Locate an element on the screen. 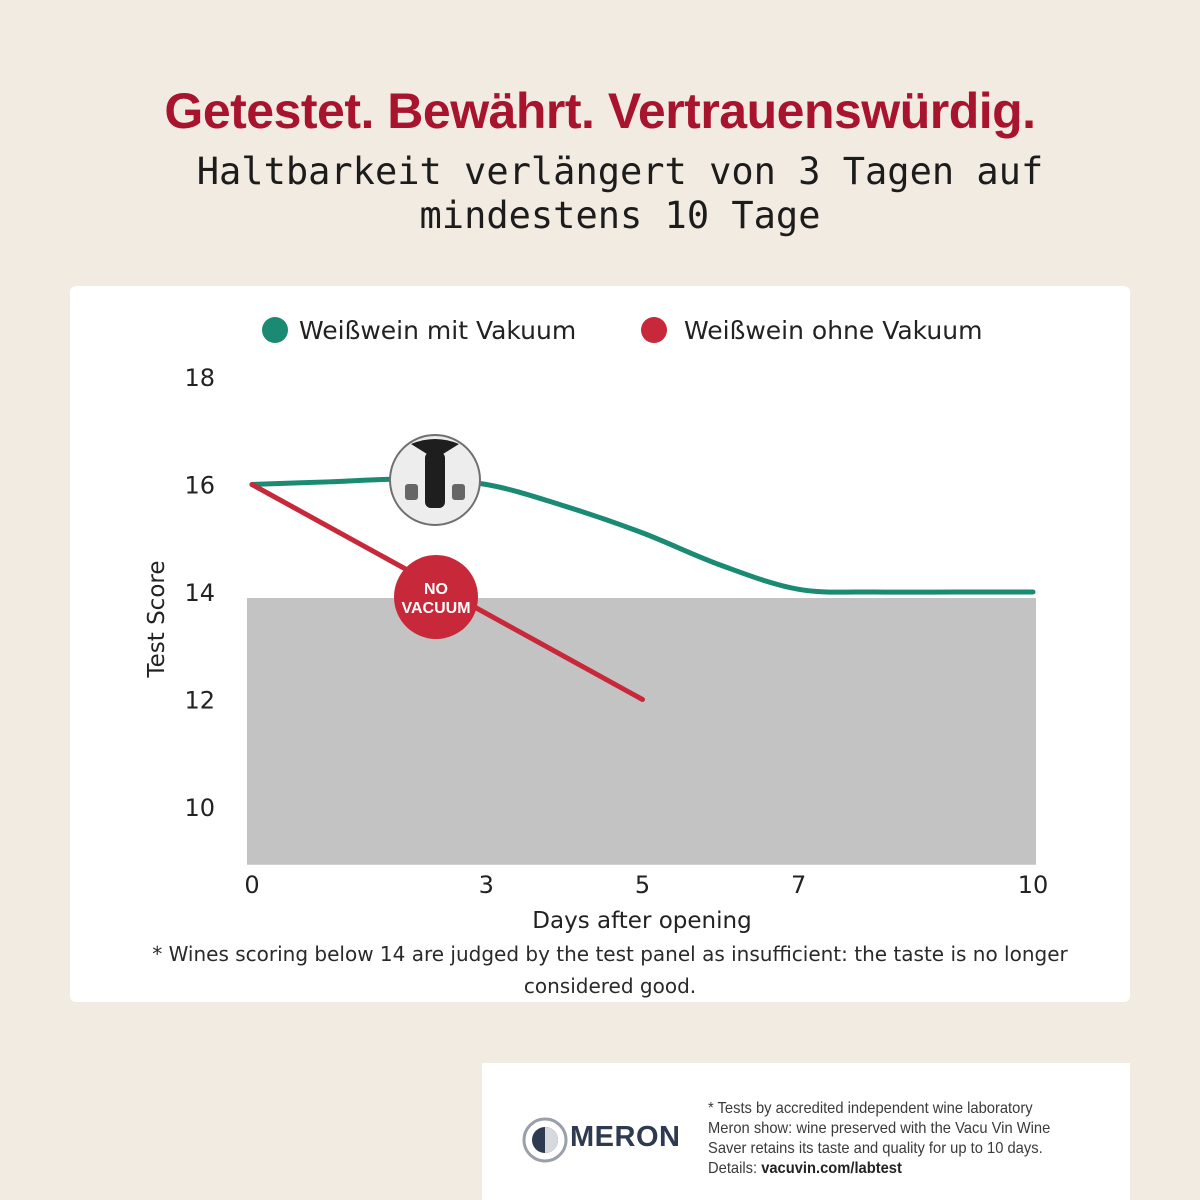 The height and width of the screenshot is (1200, 1200). y-tick-label: 10 is located at coordinates (199, 808).